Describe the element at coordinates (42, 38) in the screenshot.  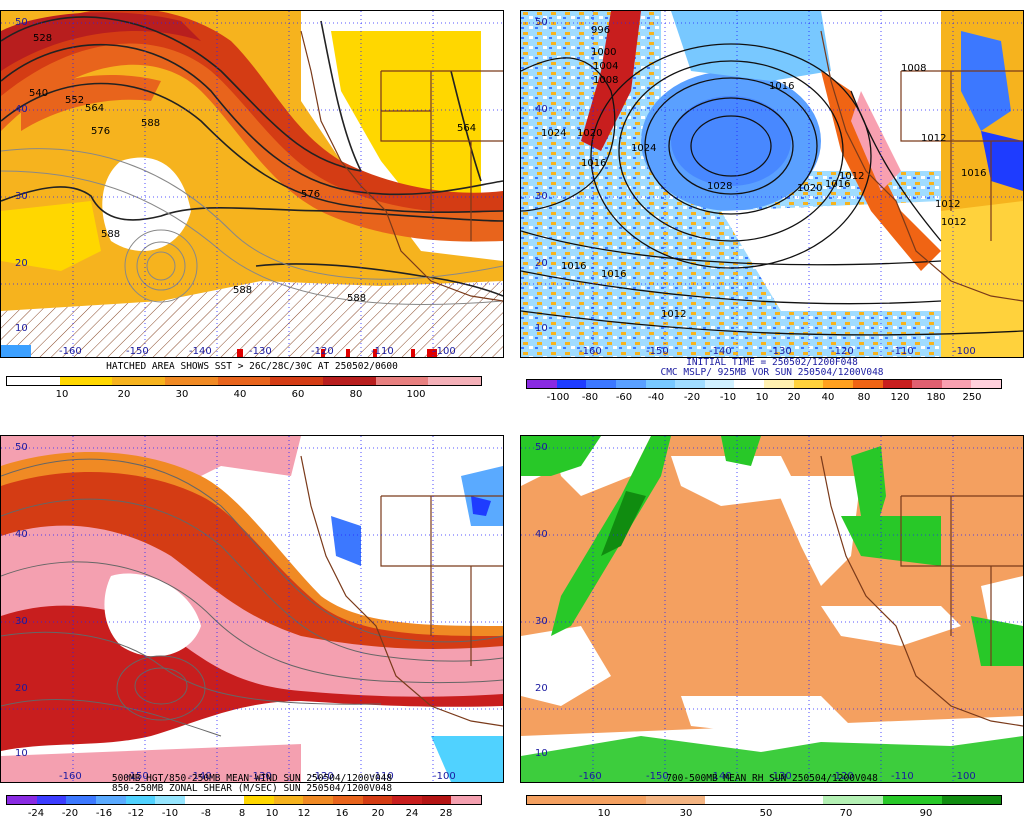
I see `contour-label: 528` at that location.